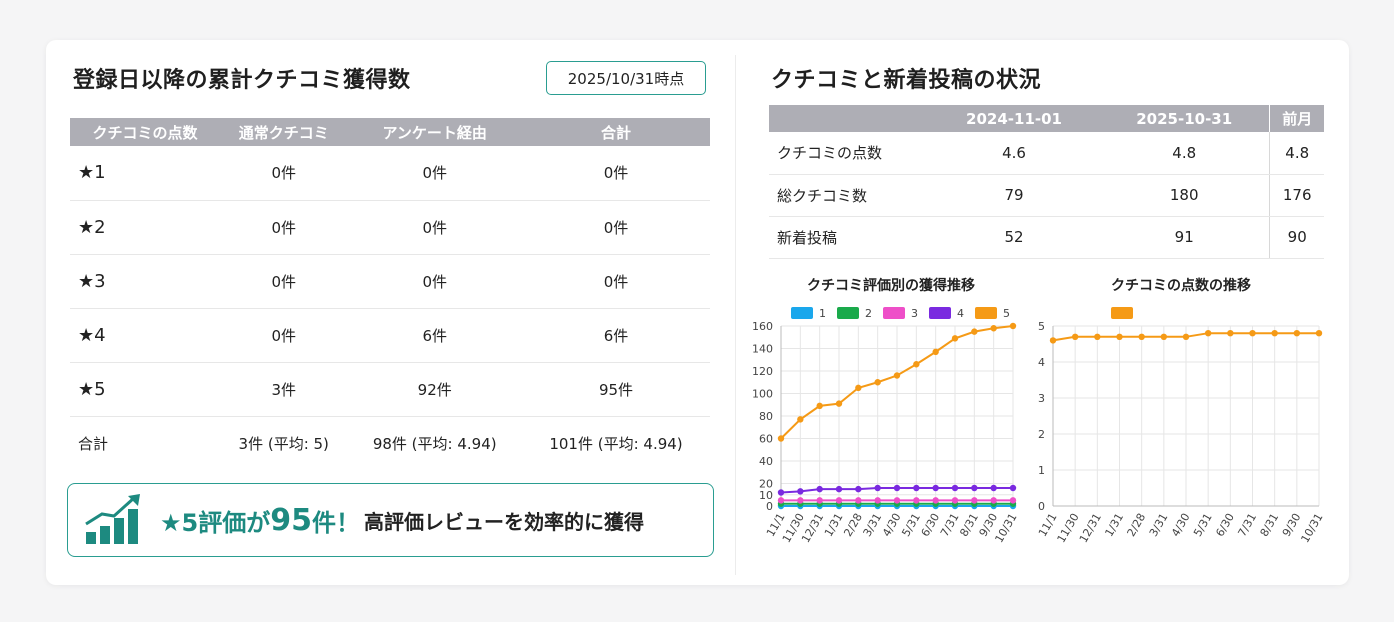  I want to click on banner-count-unit: 件！, so click(335, 522).